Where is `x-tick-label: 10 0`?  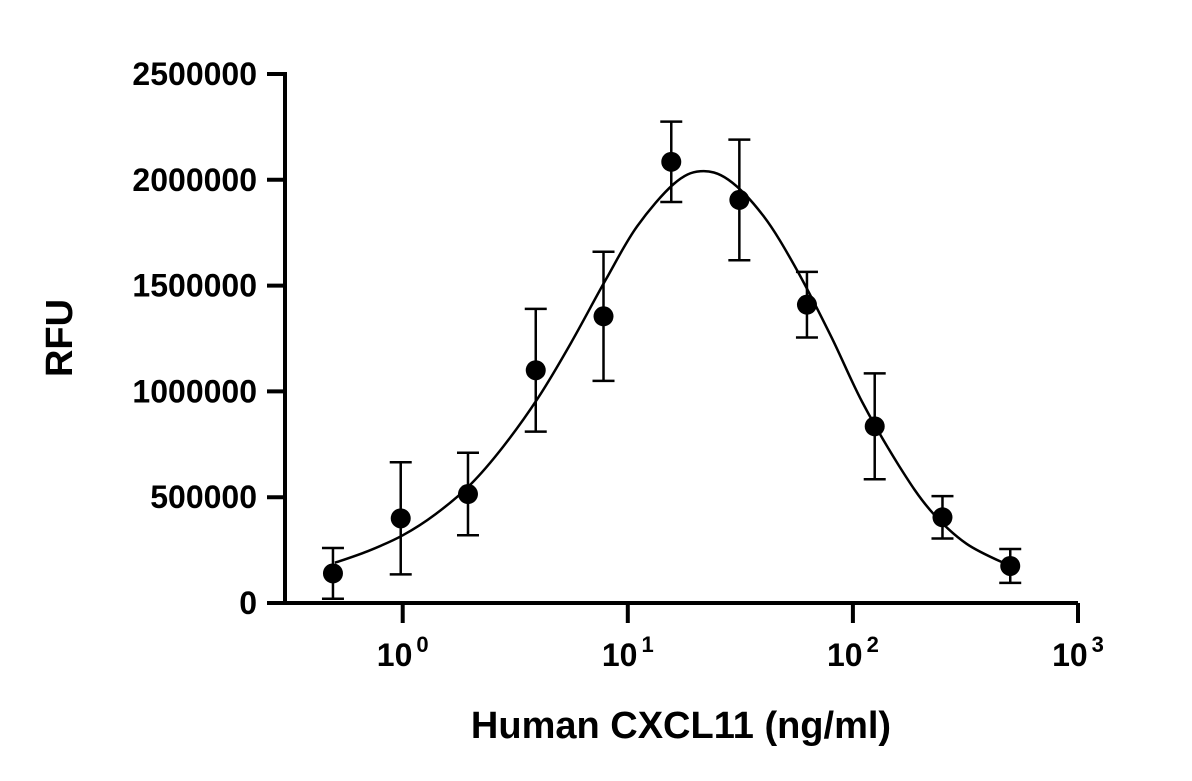
x-tick-label: 10 0 is located at coordinates (403, 652).